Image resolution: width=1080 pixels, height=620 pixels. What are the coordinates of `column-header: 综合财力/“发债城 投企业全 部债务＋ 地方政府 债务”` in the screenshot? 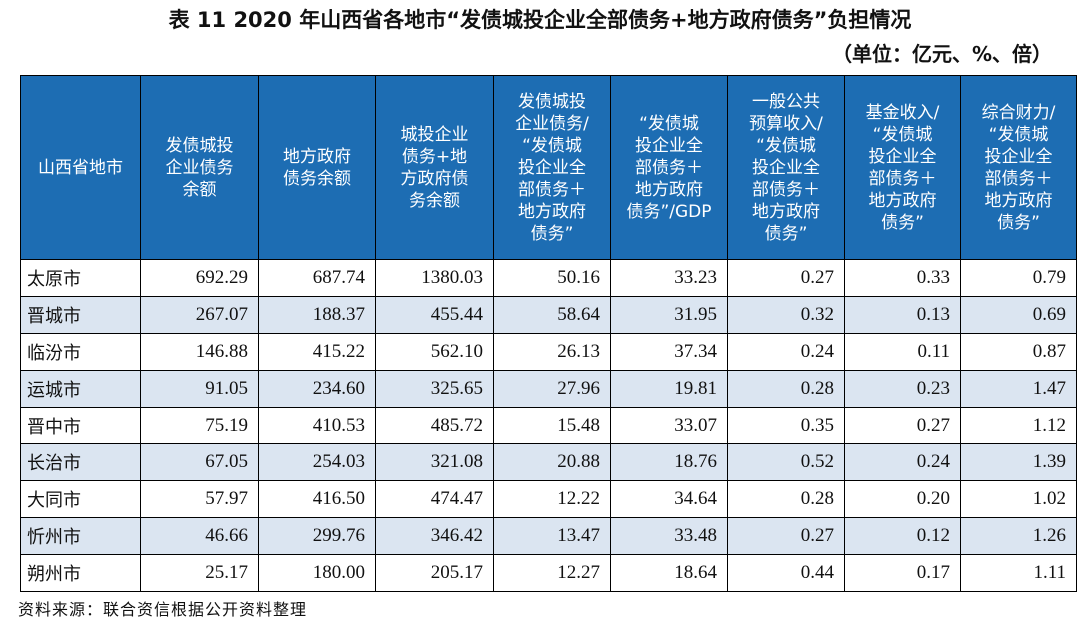 It's located at (1018, 167).